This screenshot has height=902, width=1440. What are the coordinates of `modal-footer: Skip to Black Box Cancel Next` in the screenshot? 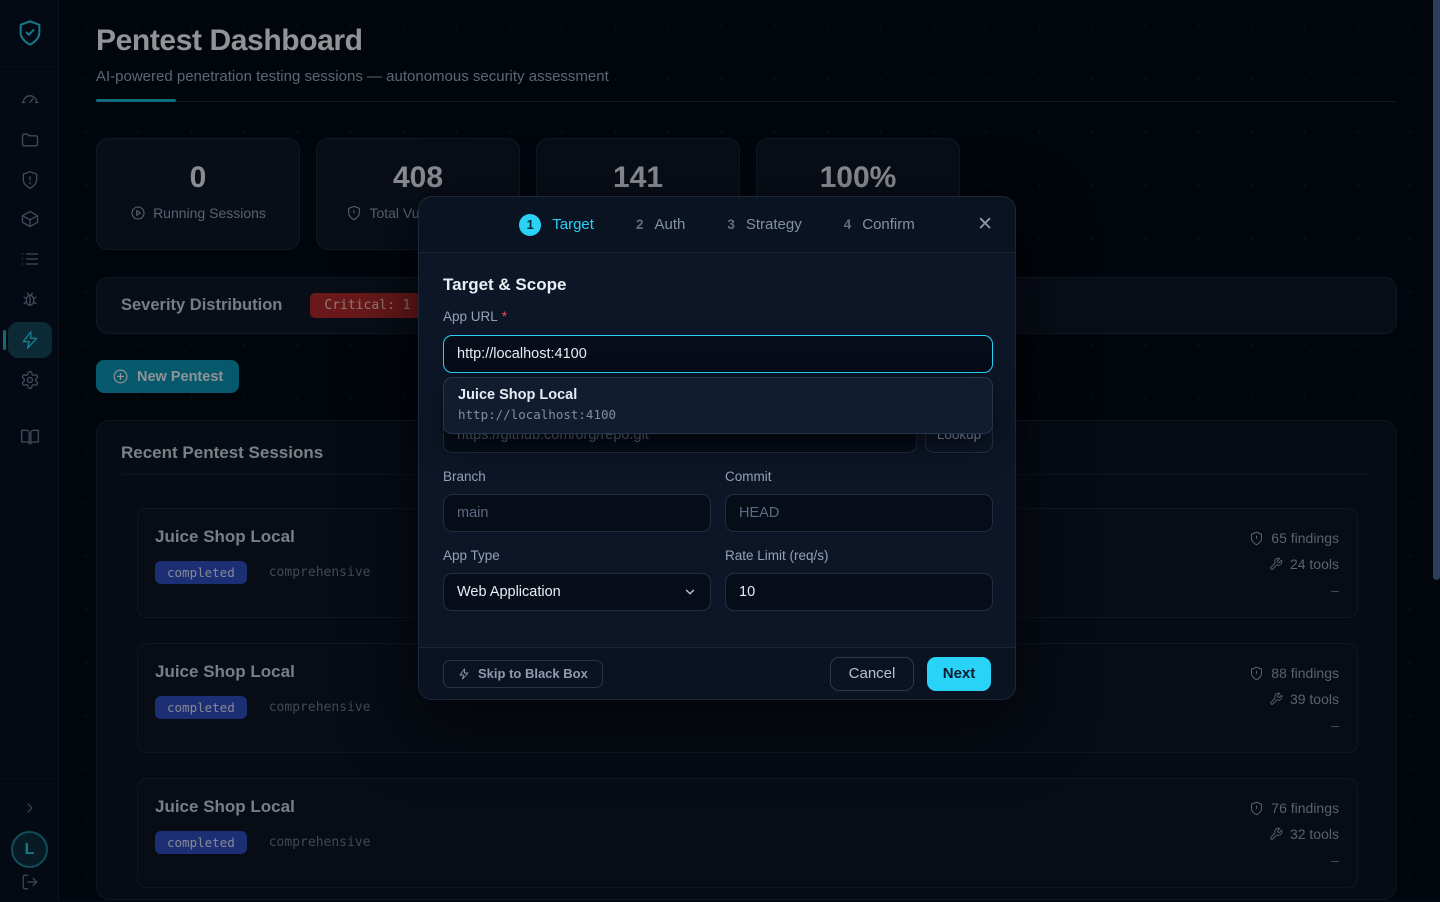 It's located at (717, 673).